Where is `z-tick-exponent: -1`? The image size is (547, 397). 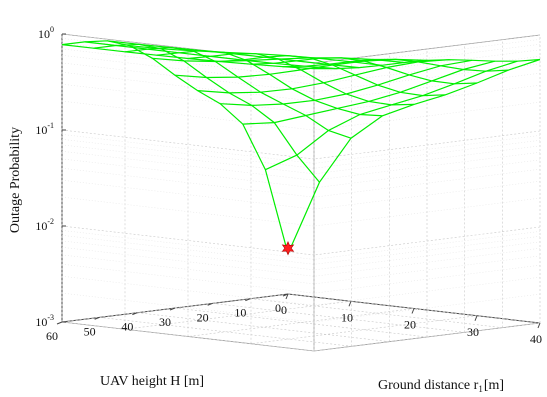
z-tick-exponent: -1 is located at coordinates (50, 125).